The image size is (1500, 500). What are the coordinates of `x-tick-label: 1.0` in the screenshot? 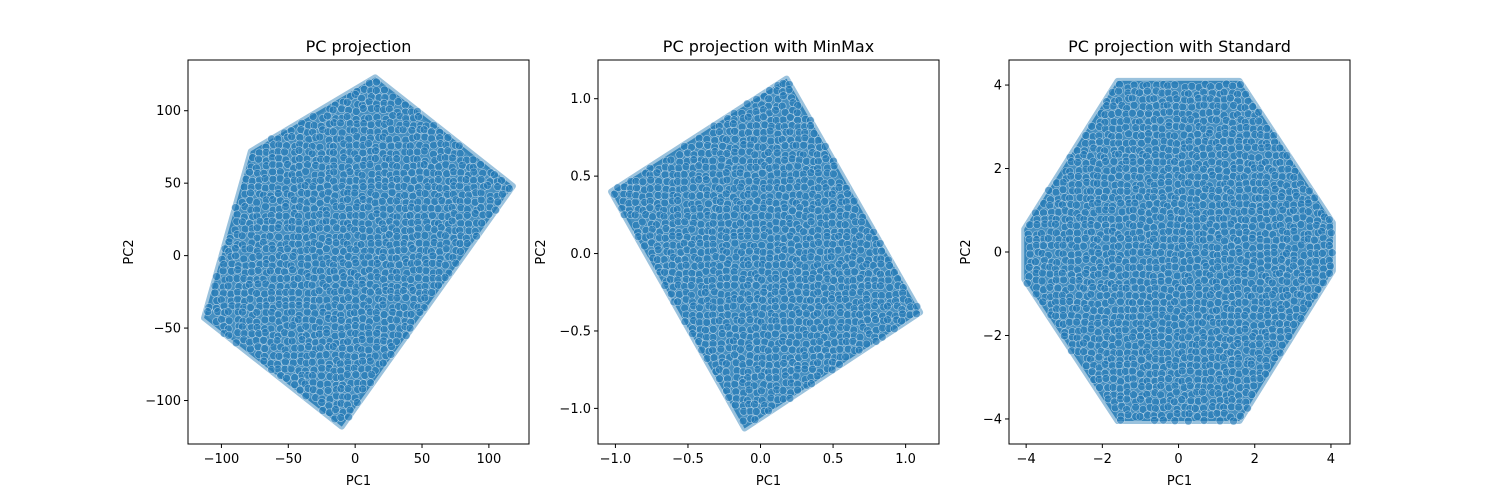 It's located at (905, 459).